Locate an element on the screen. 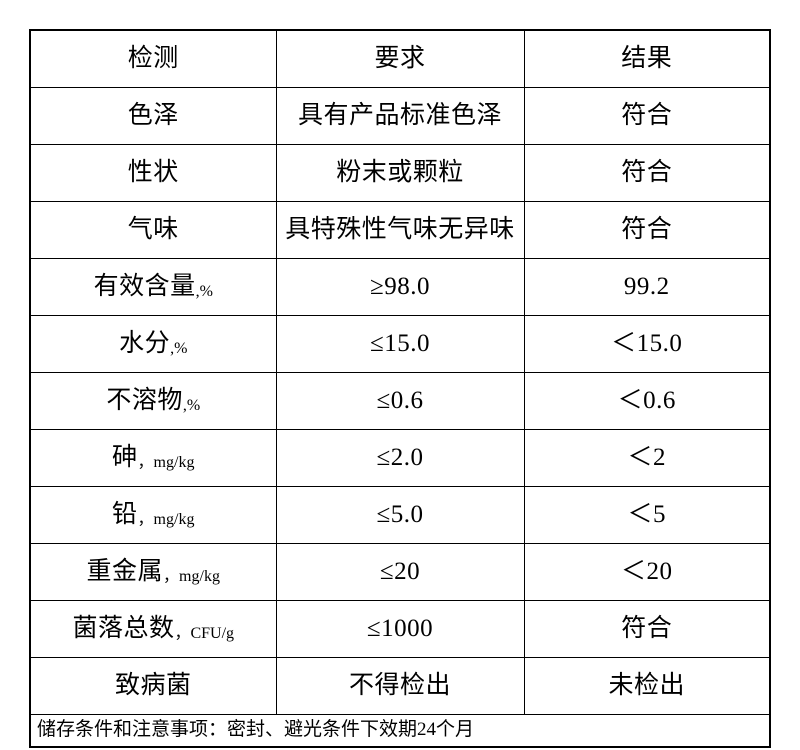  row-requirement: 不得检出 is located at coordinates (400, 686).